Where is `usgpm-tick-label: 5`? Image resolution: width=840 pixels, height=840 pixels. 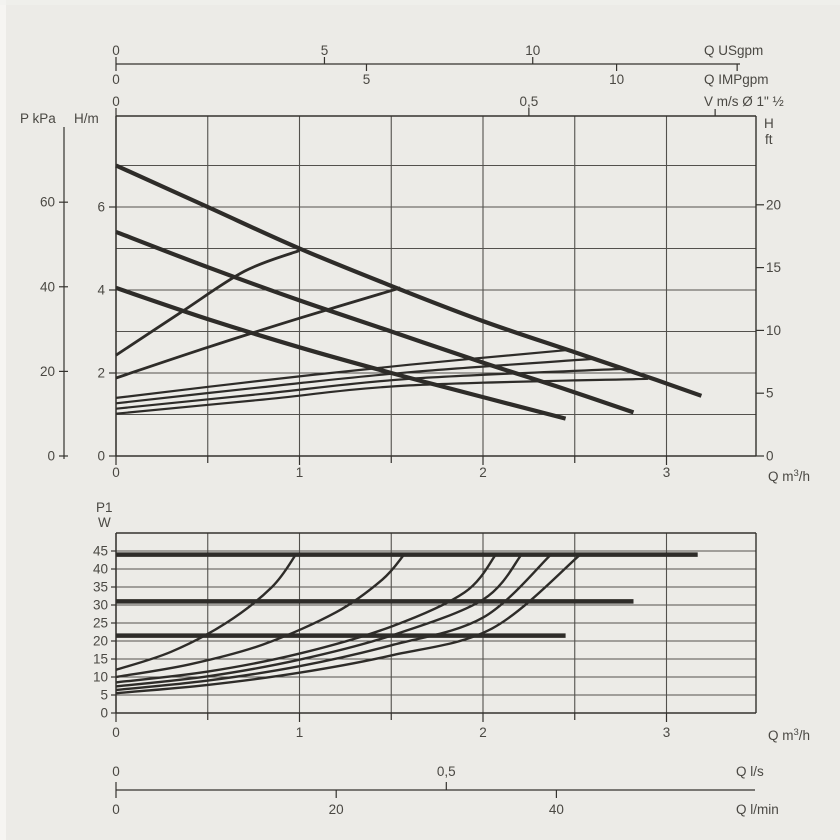
usgpm-tick-label: 5 is located at coordinates (325, 50).